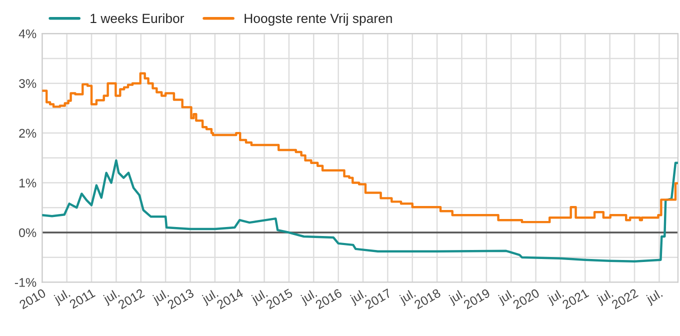  What do you see at coordinates (32, 299) in the screenshot?
I see `x-tick-label: 2010` at bounding box center [32, 299].